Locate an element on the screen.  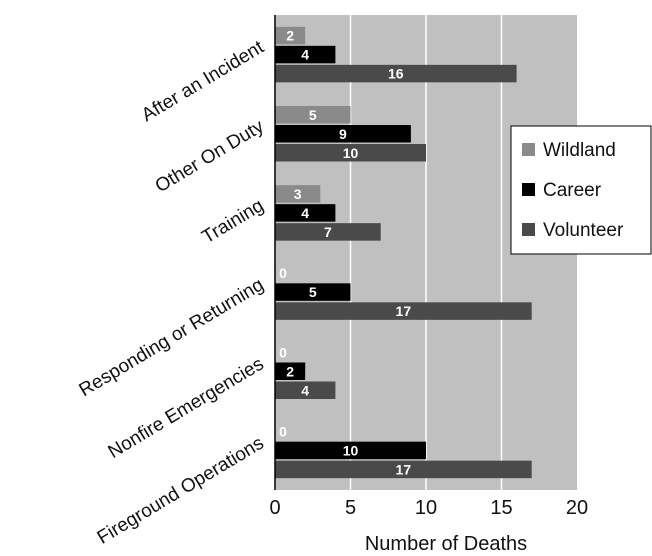
x-tick-label: 5 is located at coordinates (350, 508).